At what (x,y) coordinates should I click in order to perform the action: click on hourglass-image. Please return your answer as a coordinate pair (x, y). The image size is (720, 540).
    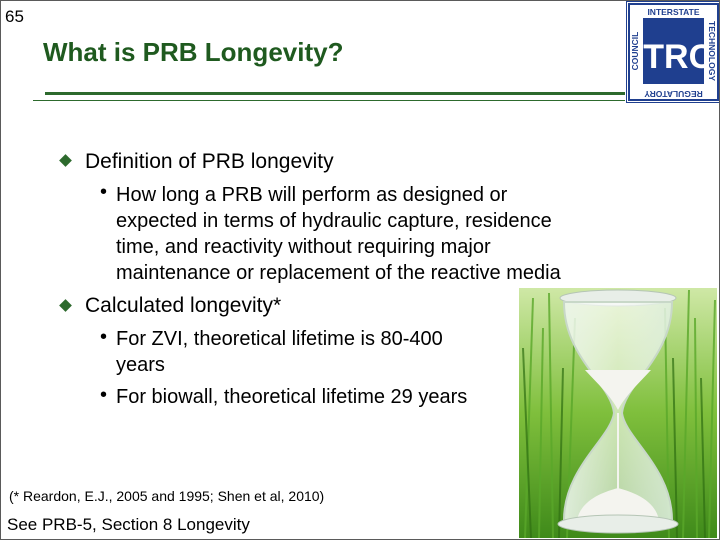
    Looking at the image, I should click on (618, 413).